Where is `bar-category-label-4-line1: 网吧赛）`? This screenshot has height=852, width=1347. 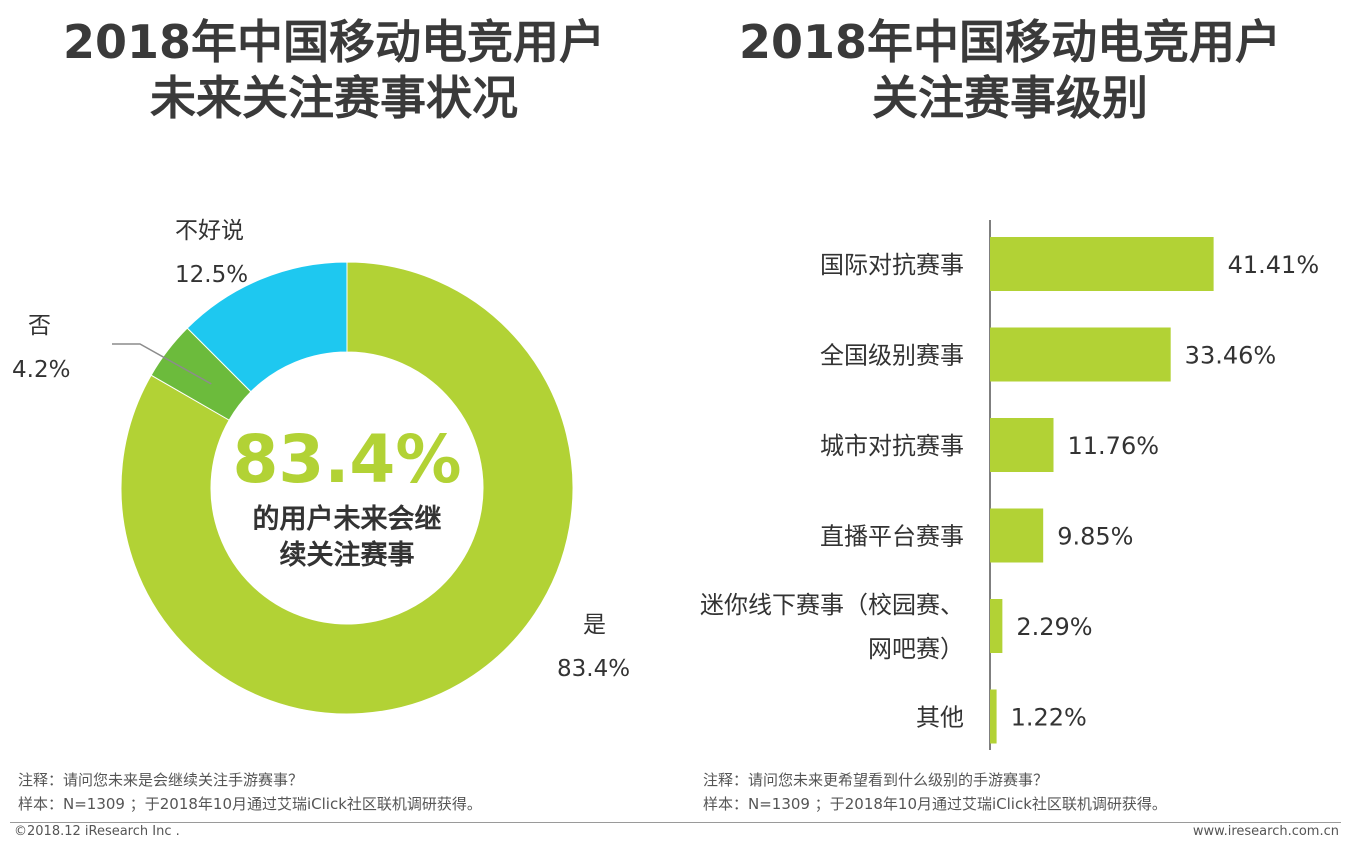
bar-category-label-4-line1: 网吧赛） is located at coordinates (916, 649).